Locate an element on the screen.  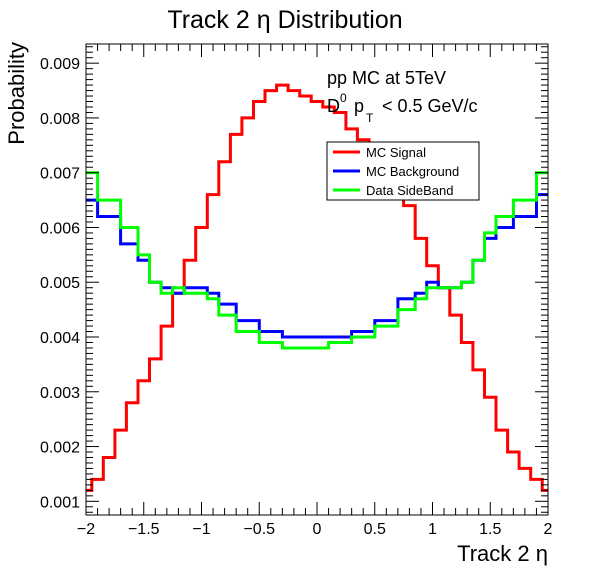
x-tick-label: −0.5 is located at coordinates (259, 529).